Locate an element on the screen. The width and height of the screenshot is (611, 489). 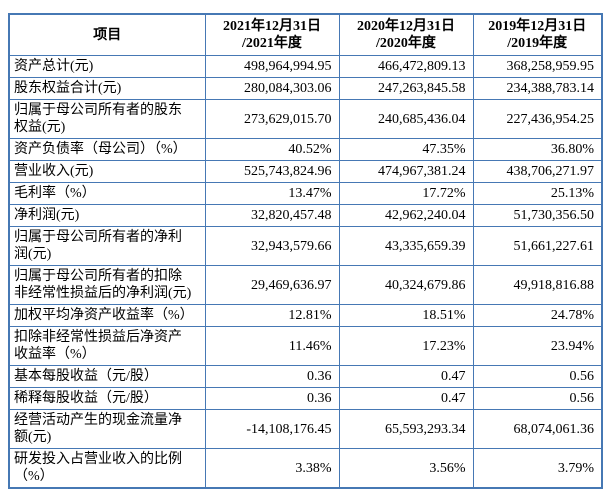
row-label: 营业收入(元) is located at coordinates (107, 171).